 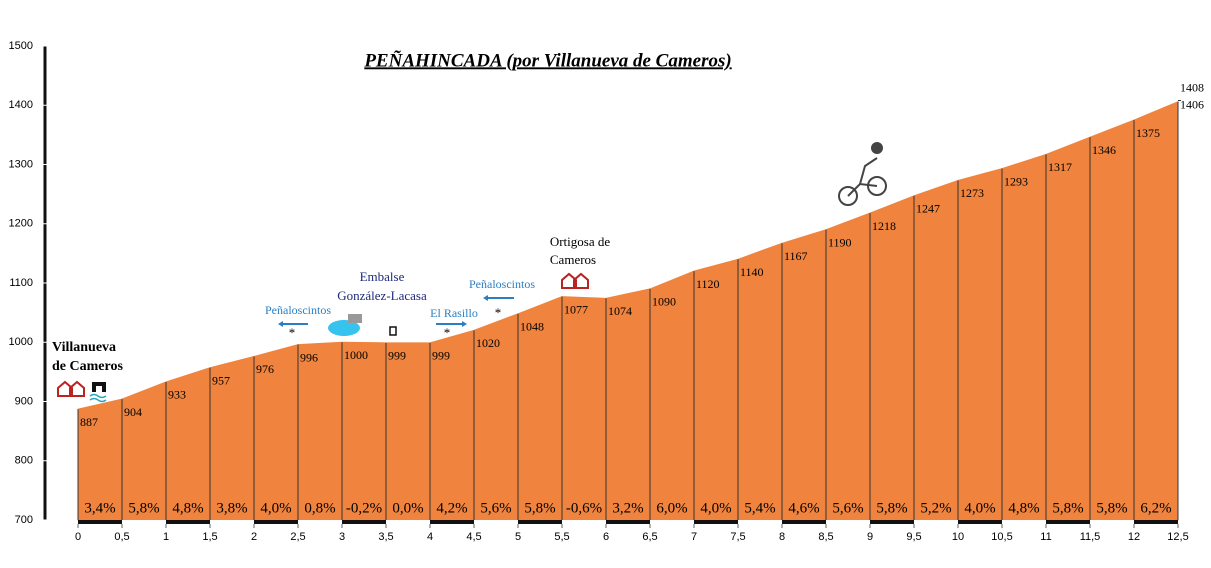 I want to click on x-tick-label: 9, so click(x=870, y=537).